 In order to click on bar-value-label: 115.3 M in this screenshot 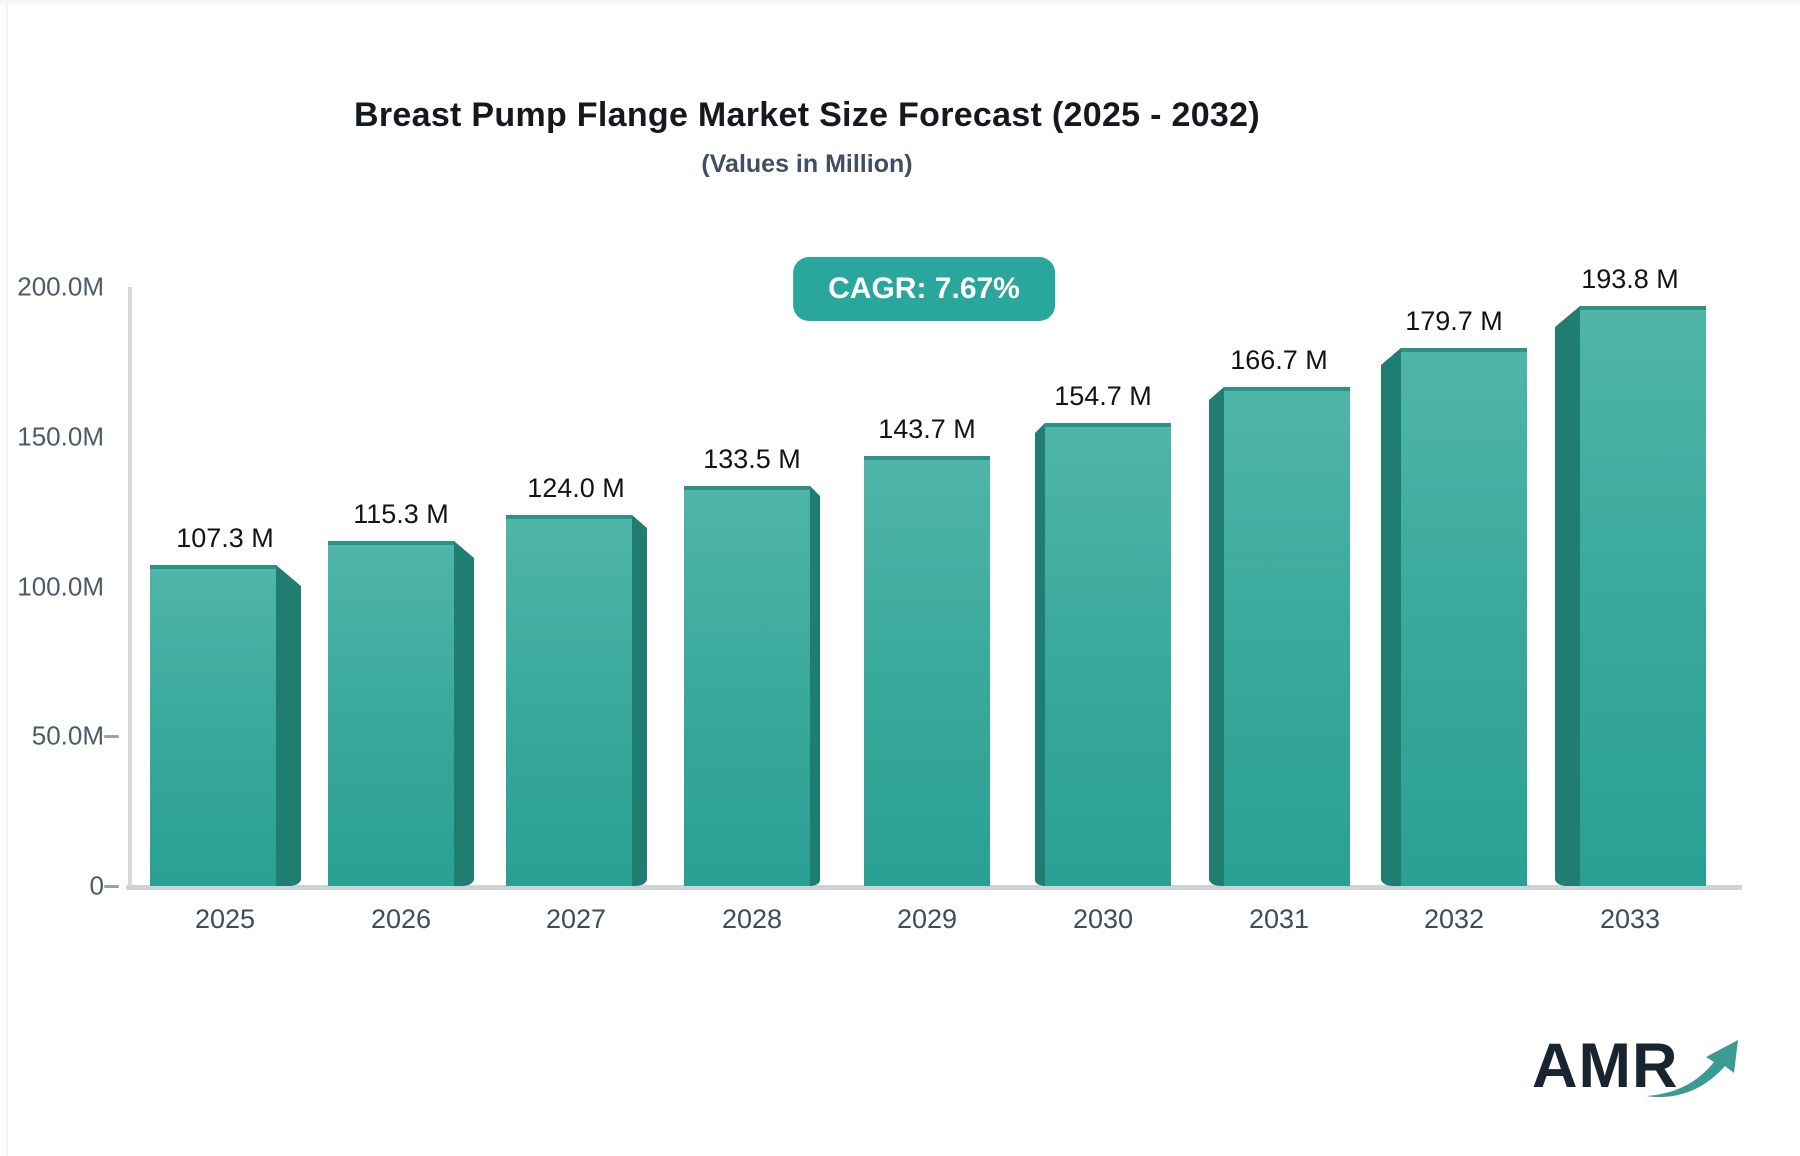, I will do `click(401, 514)`.